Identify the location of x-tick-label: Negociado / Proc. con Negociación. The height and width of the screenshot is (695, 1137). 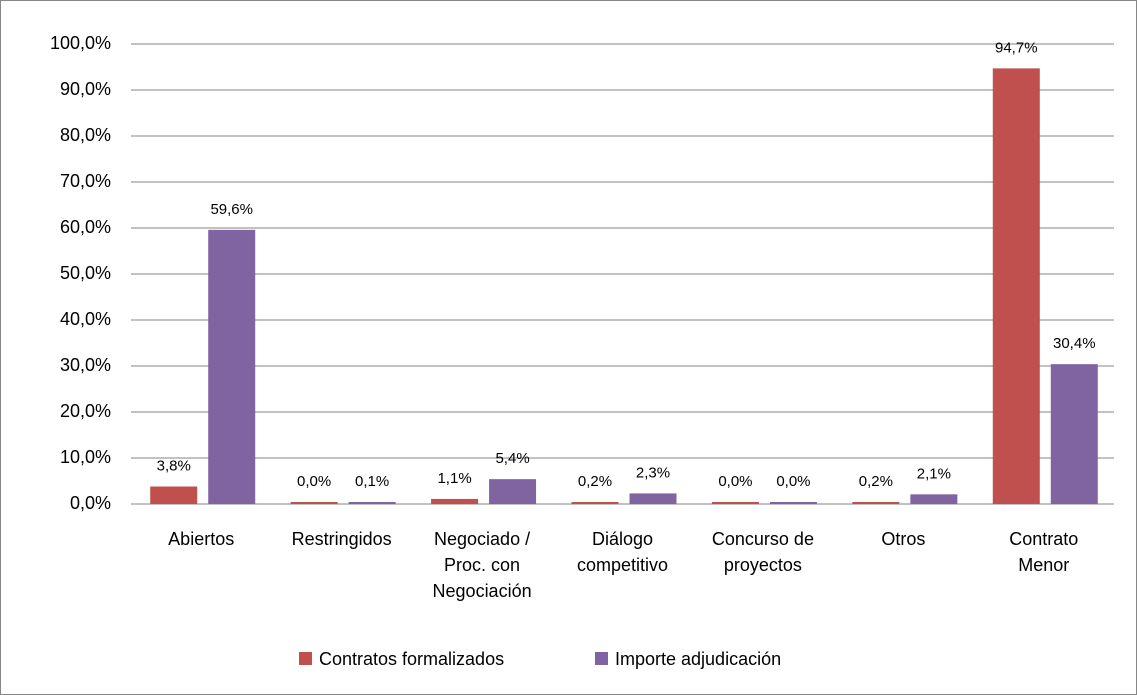
(482, 565).